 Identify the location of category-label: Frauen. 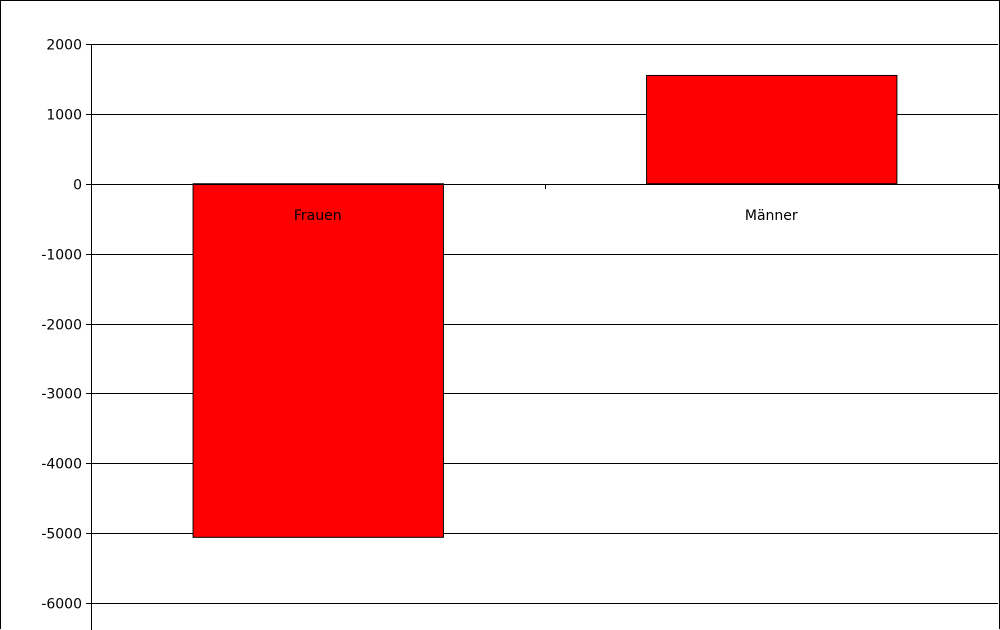
(318, 216).